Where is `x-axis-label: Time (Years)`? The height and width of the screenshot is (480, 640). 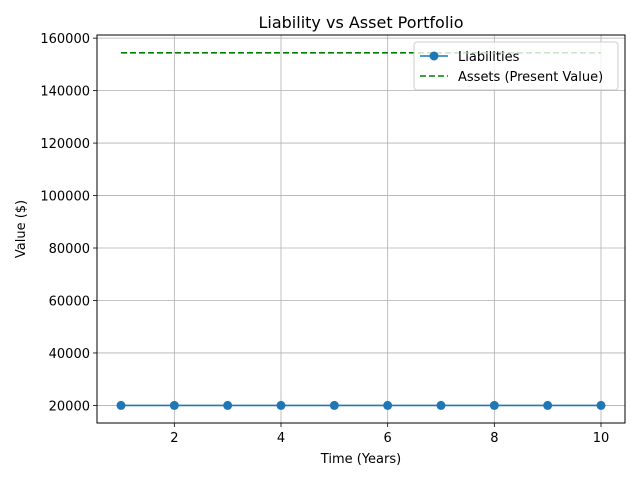 x-axis-label: Time (Years) is located at coordinates (360, 459).